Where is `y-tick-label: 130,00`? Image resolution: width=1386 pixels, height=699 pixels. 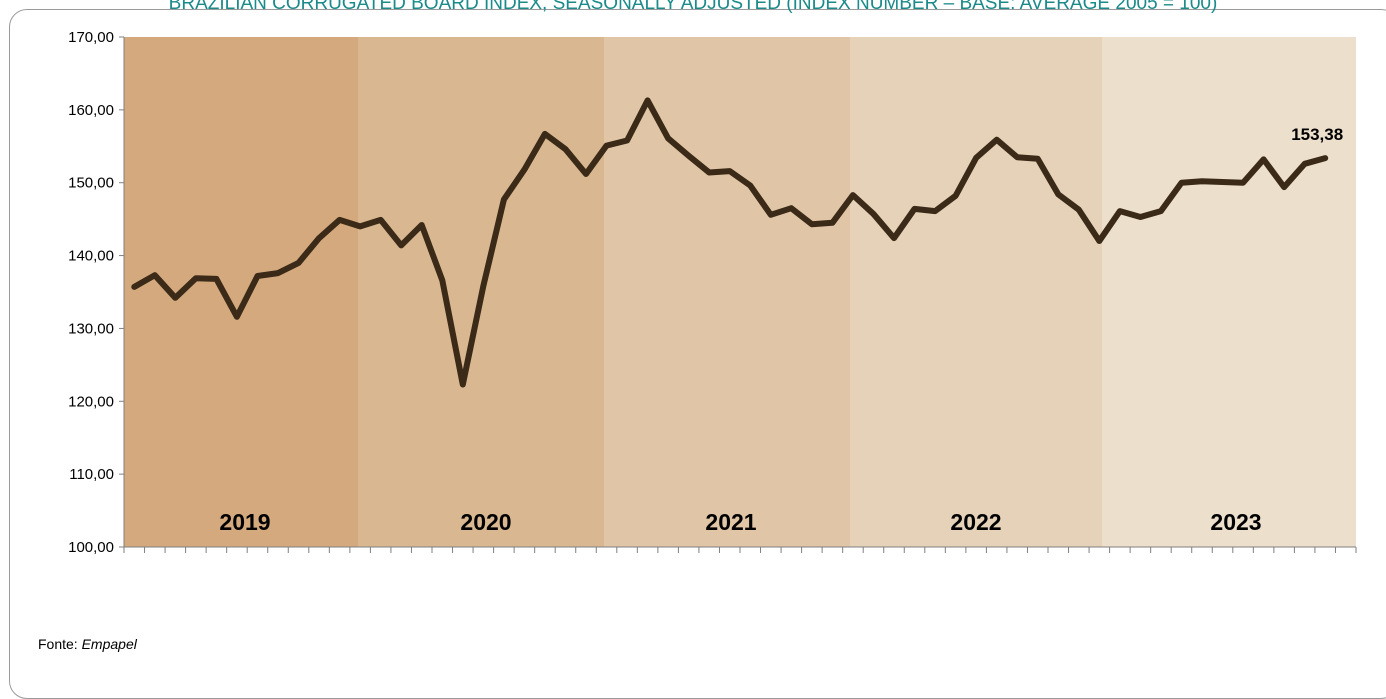 y-tick-label: 130,00 is located at coordinates (91, 328).